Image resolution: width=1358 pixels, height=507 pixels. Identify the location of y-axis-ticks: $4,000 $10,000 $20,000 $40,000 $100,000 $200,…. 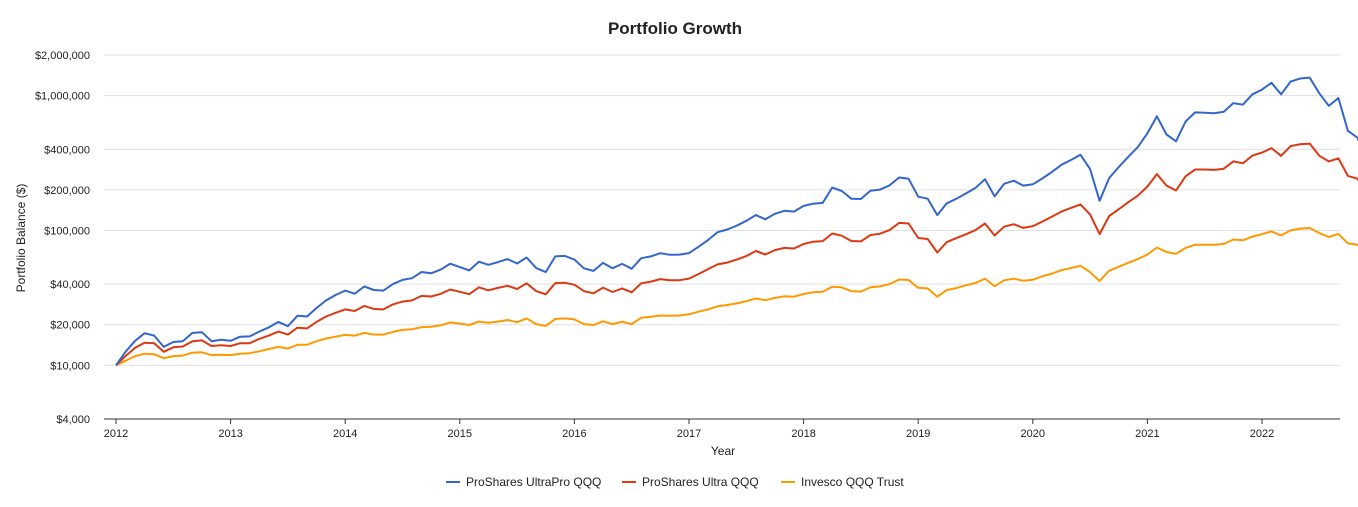
(62, 238).